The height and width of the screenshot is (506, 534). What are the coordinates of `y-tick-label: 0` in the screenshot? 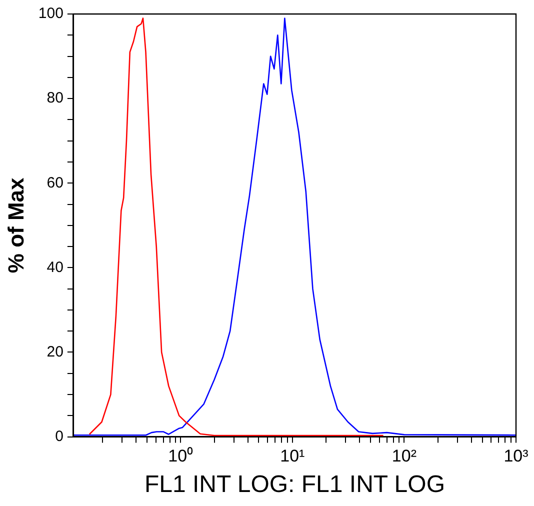 It's located at (59, 436).